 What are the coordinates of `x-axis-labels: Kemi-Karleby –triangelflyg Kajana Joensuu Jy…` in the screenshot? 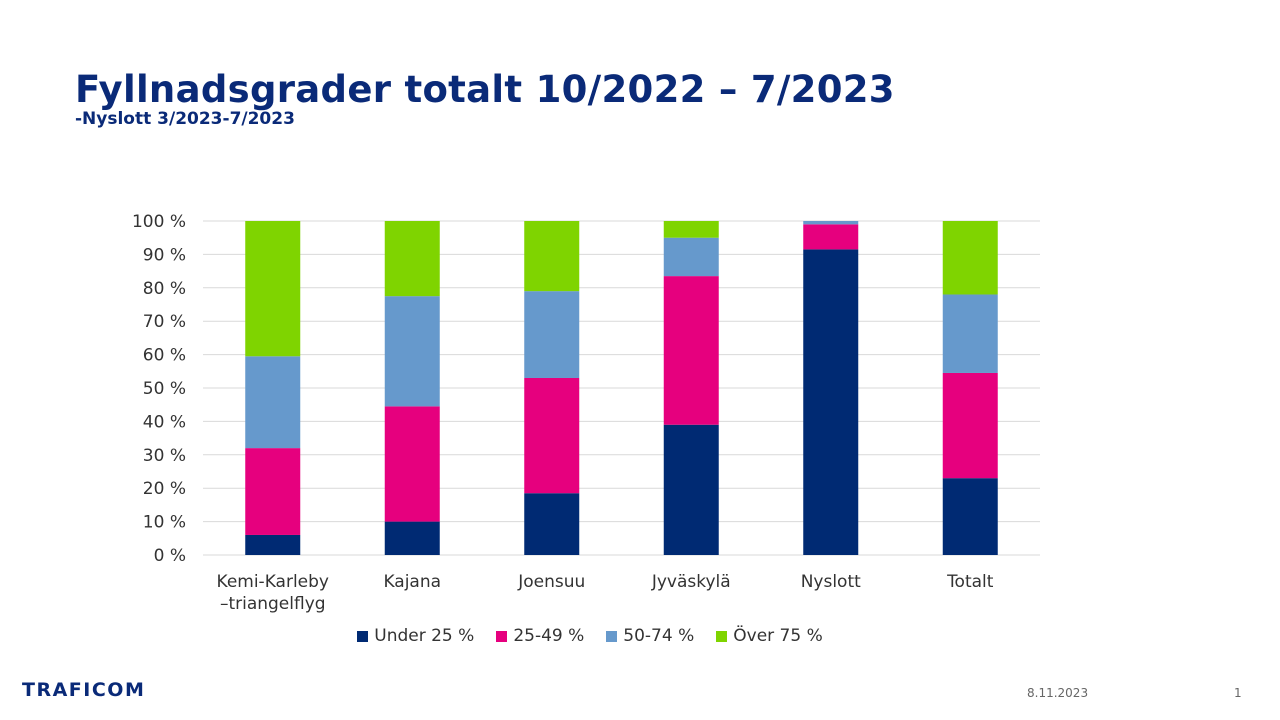 It's located at (605, 593).